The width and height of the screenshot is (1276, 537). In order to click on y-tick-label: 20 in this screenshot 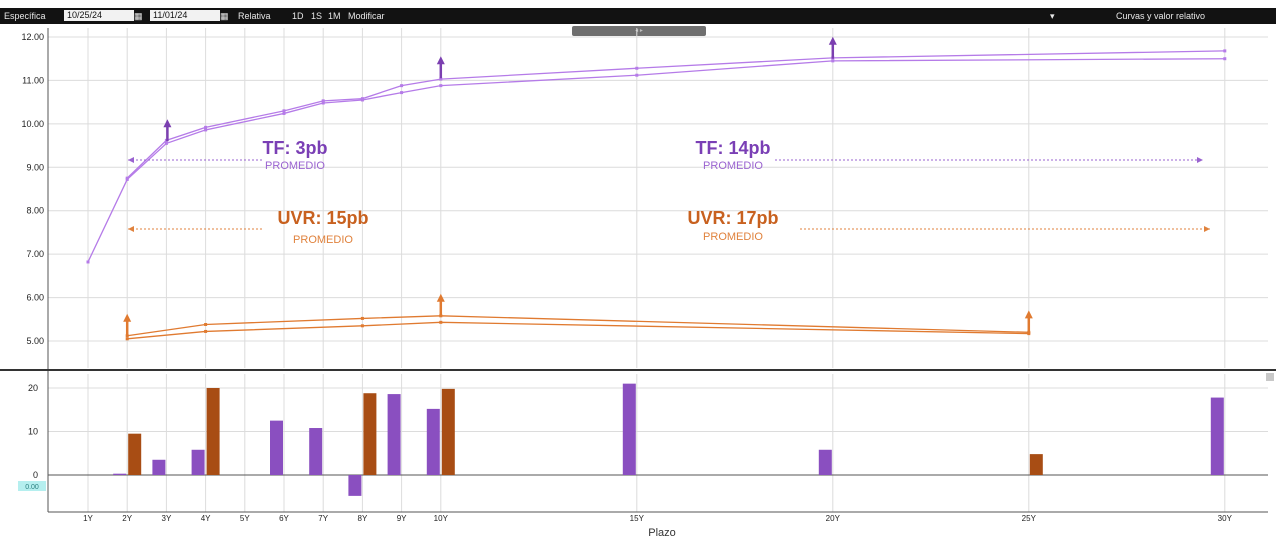, I will do `click(33, 388)`.